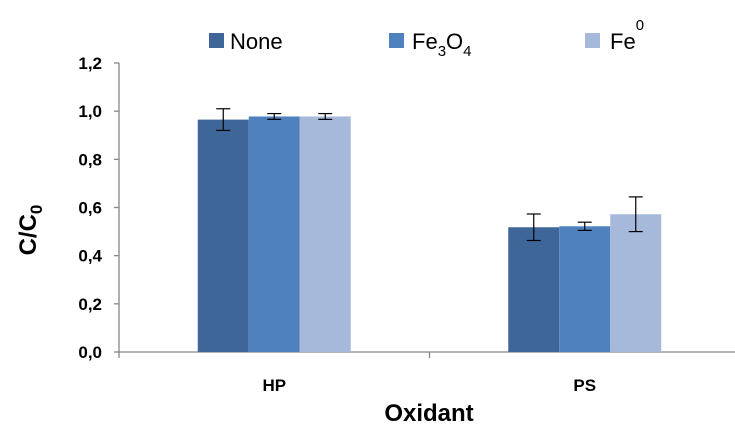 Image resolution: width=735 pixels, height=430 pixels. What do you see at coordinates (90, 111) in the screenshot?
I see `y-tick-label: 1,0` at bounding box center [90, 111].